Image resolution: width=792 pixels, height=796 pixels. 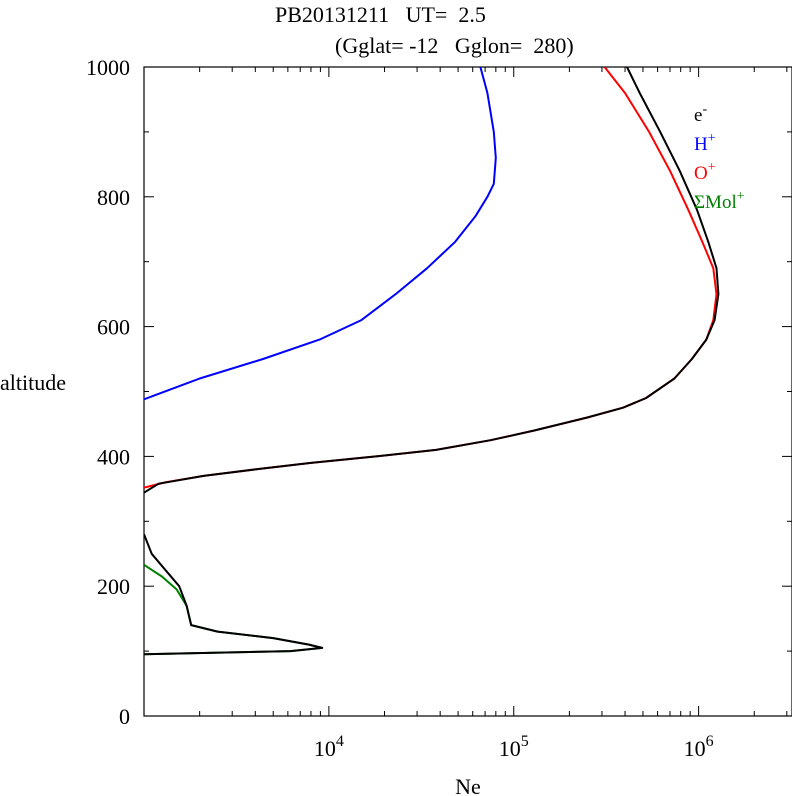 What do you see at coordinates (33, 382) in the screenshot?
I see `y-axis-label: altitude` at bounding box center [33, 382].